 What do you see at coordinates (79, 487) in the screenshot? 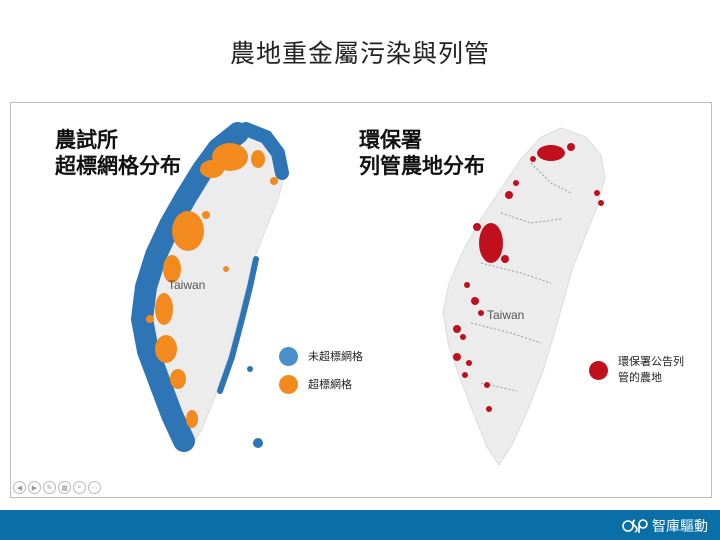
I see `zoom-icon: ⌕` at bounding box center [79, 487].